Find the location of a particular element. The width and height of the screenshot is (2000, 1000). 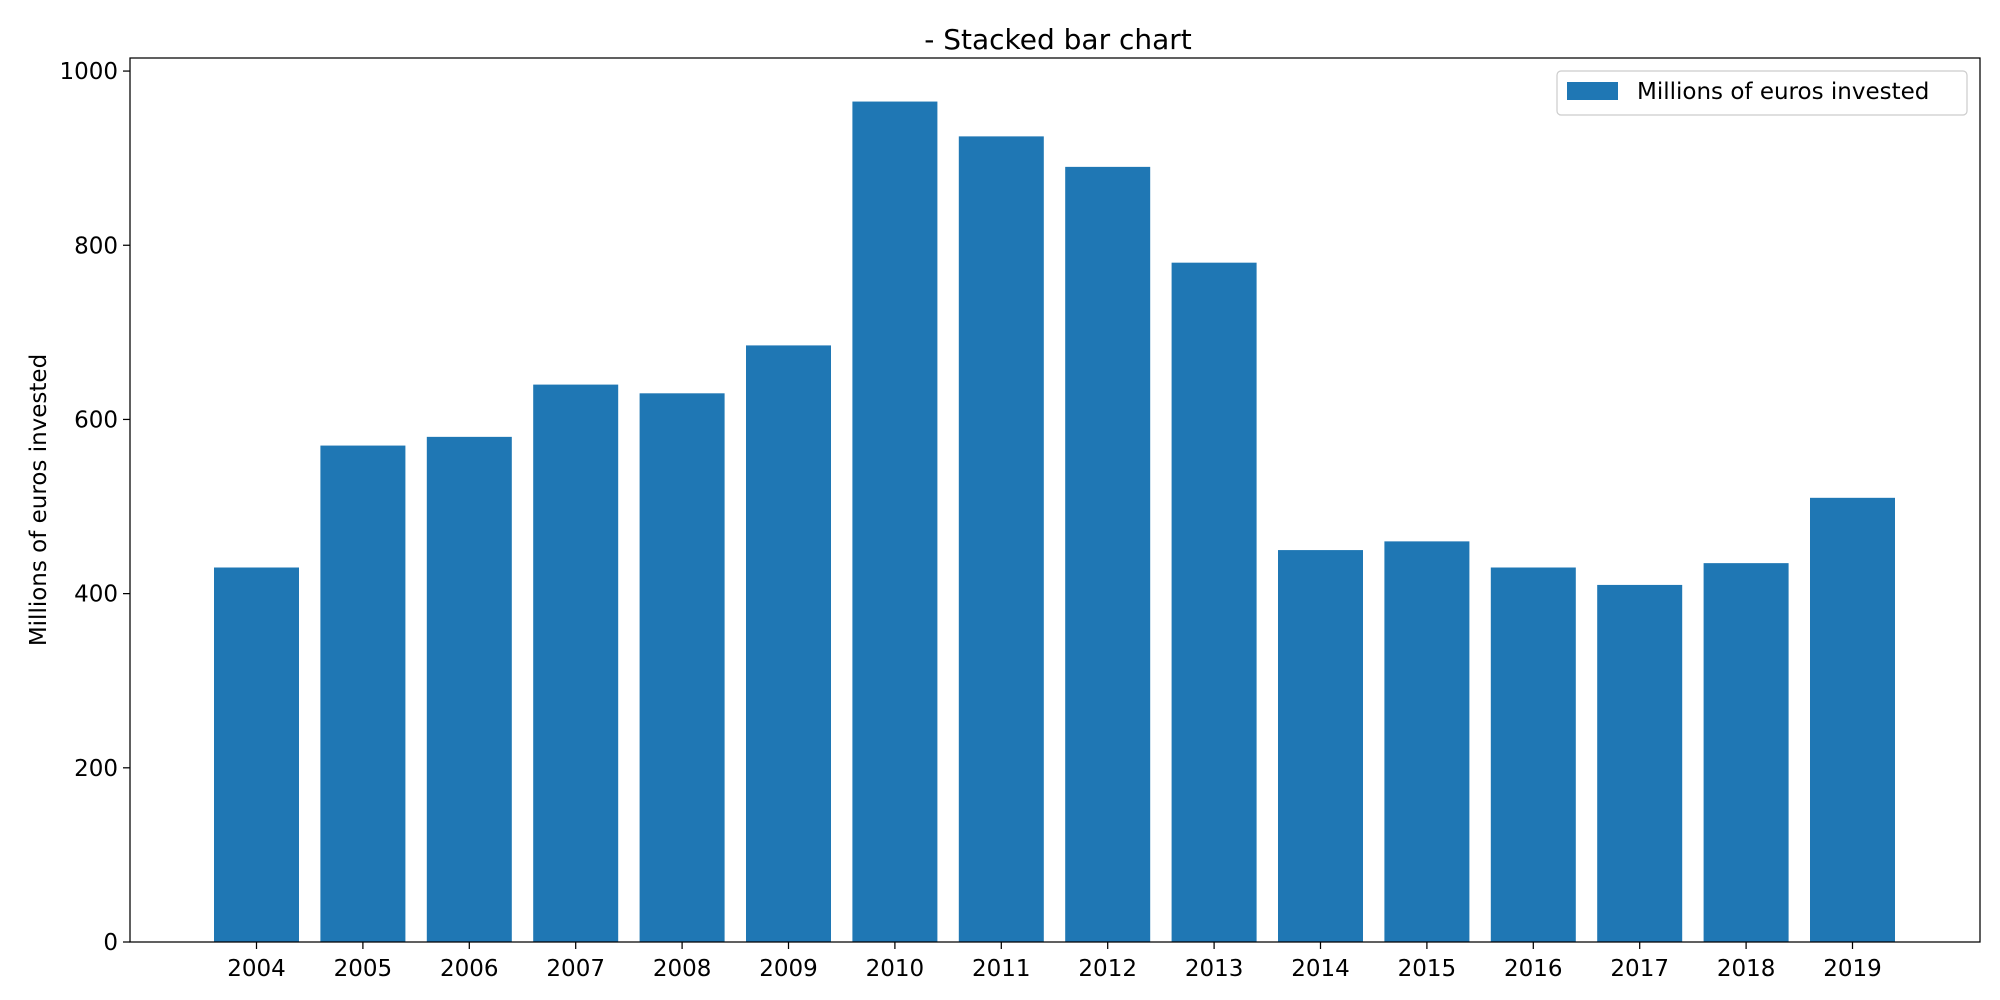

bar-2011 is located at coordinates (1001, 539).